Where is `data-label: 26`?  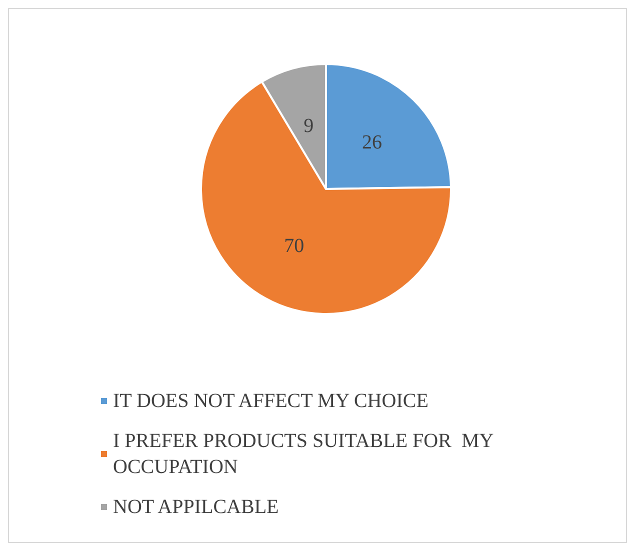 data-label: 26 is located at coordinates (372, 142).